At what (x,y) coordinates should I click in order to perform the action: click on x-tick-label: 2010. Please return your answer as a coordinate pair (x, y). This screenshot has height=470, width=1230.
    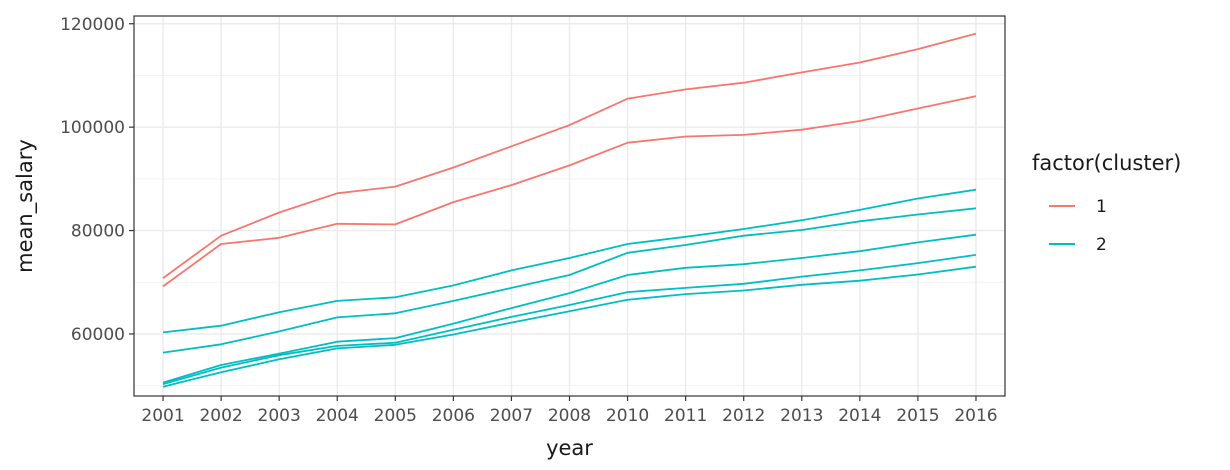
    Looking at the image, I should click on (627, 416).